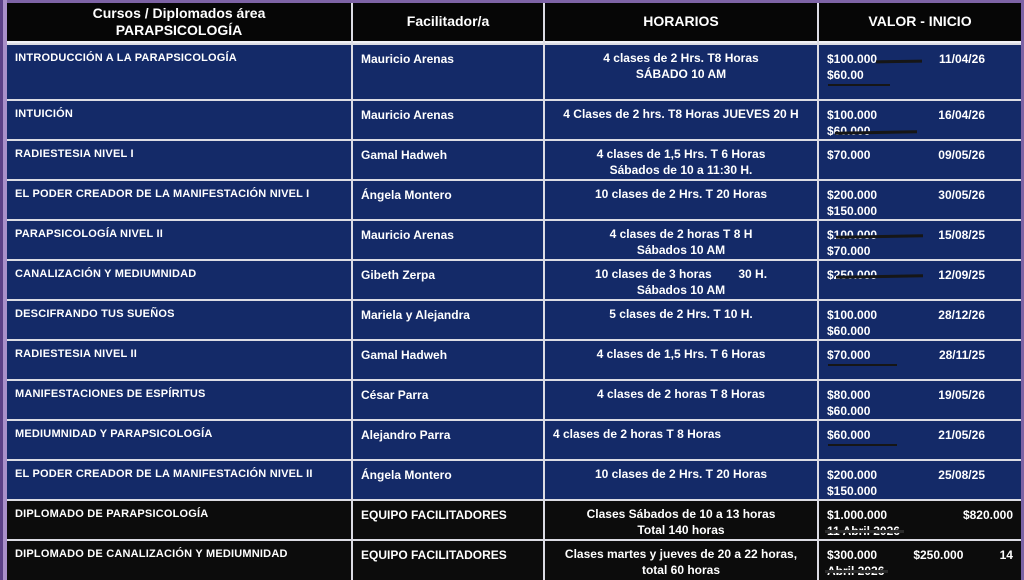 The width and height of the screenshot is (1024, 580). I want to click on course-cell: INTUICIÓN, so click(179, 120).